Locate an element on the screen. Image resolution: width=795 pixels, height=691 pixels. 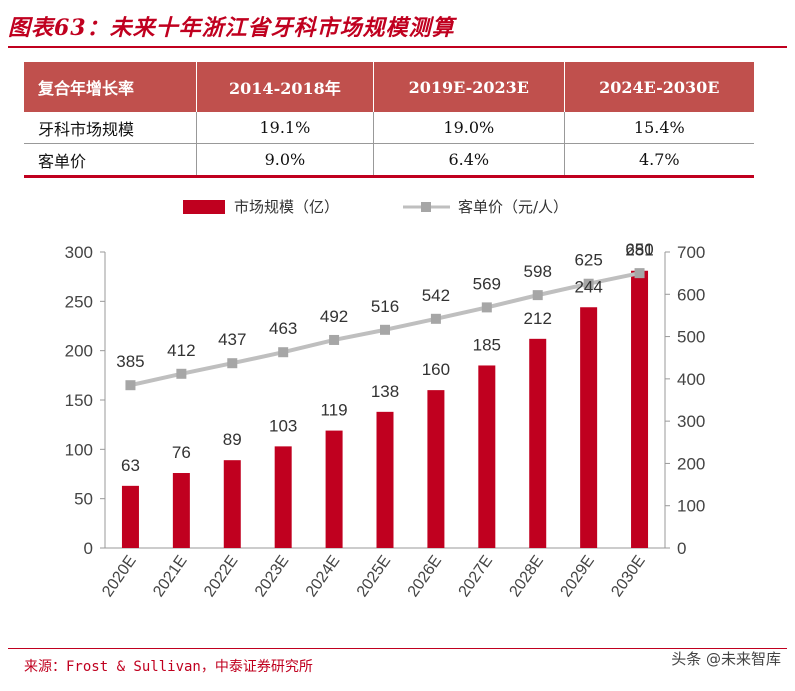
bar-data-label: 119 is located at coordinates (334, 410).